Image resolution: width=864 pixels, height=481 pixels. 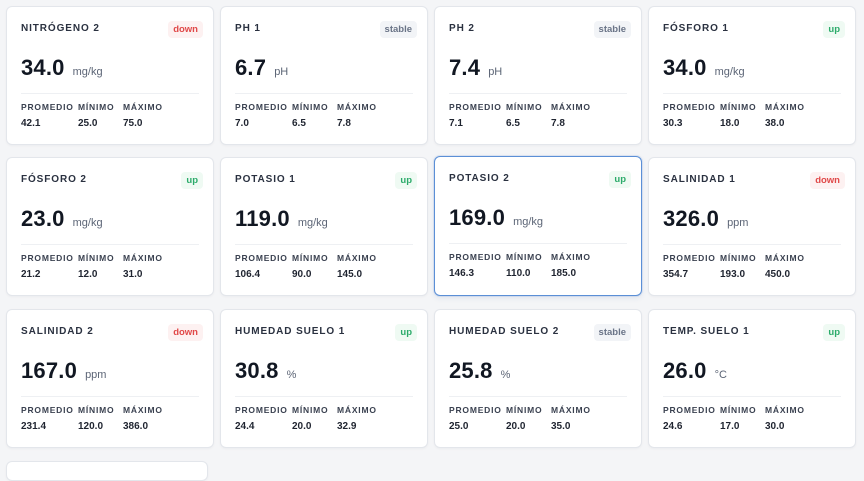 What do you see at coordinates (477, 217) in the screenshot?
I see `value-number: 169.0` at bounding box center [477, 217].